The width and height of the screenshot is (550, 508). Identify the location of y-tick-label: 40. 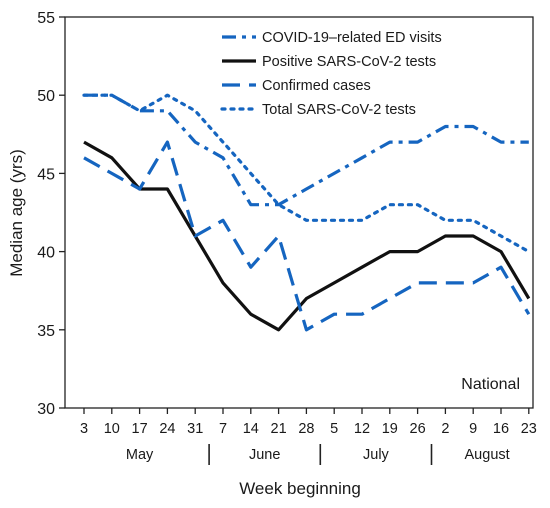
(46, 253).